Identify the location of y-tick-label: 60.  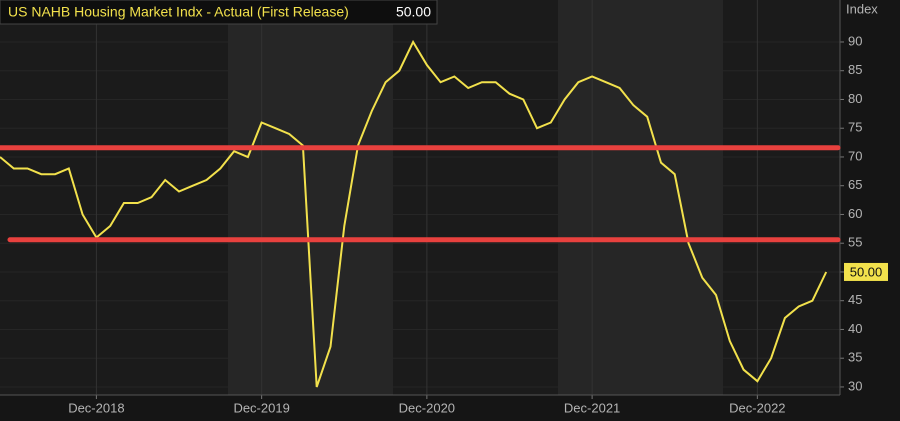
(855, 213).